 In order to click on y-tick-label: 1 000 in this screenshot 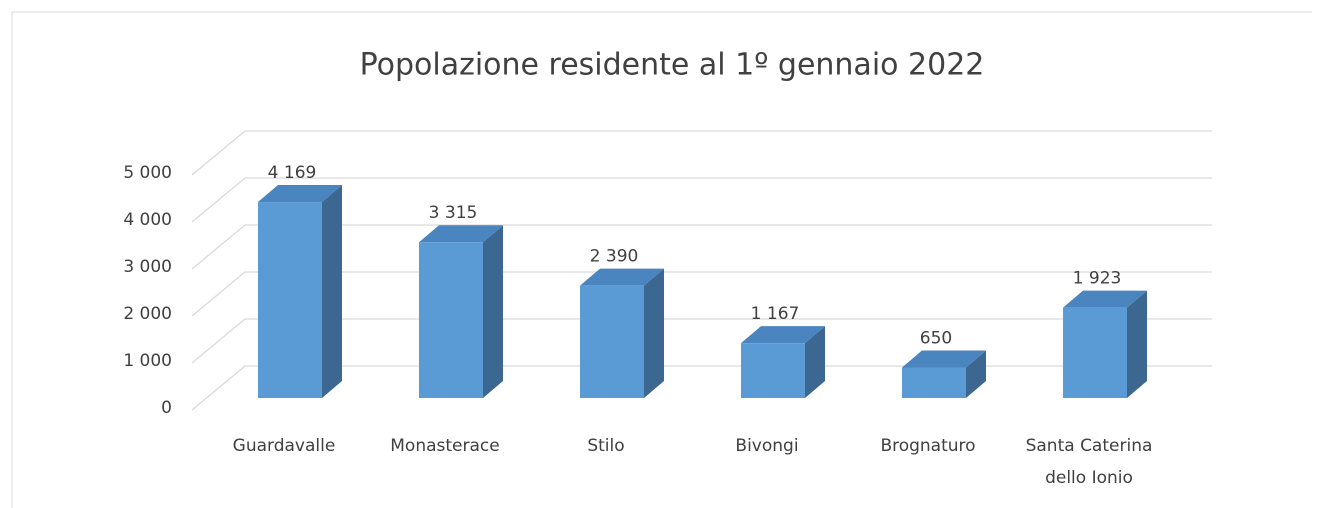, I will do `click(147, 361)`.